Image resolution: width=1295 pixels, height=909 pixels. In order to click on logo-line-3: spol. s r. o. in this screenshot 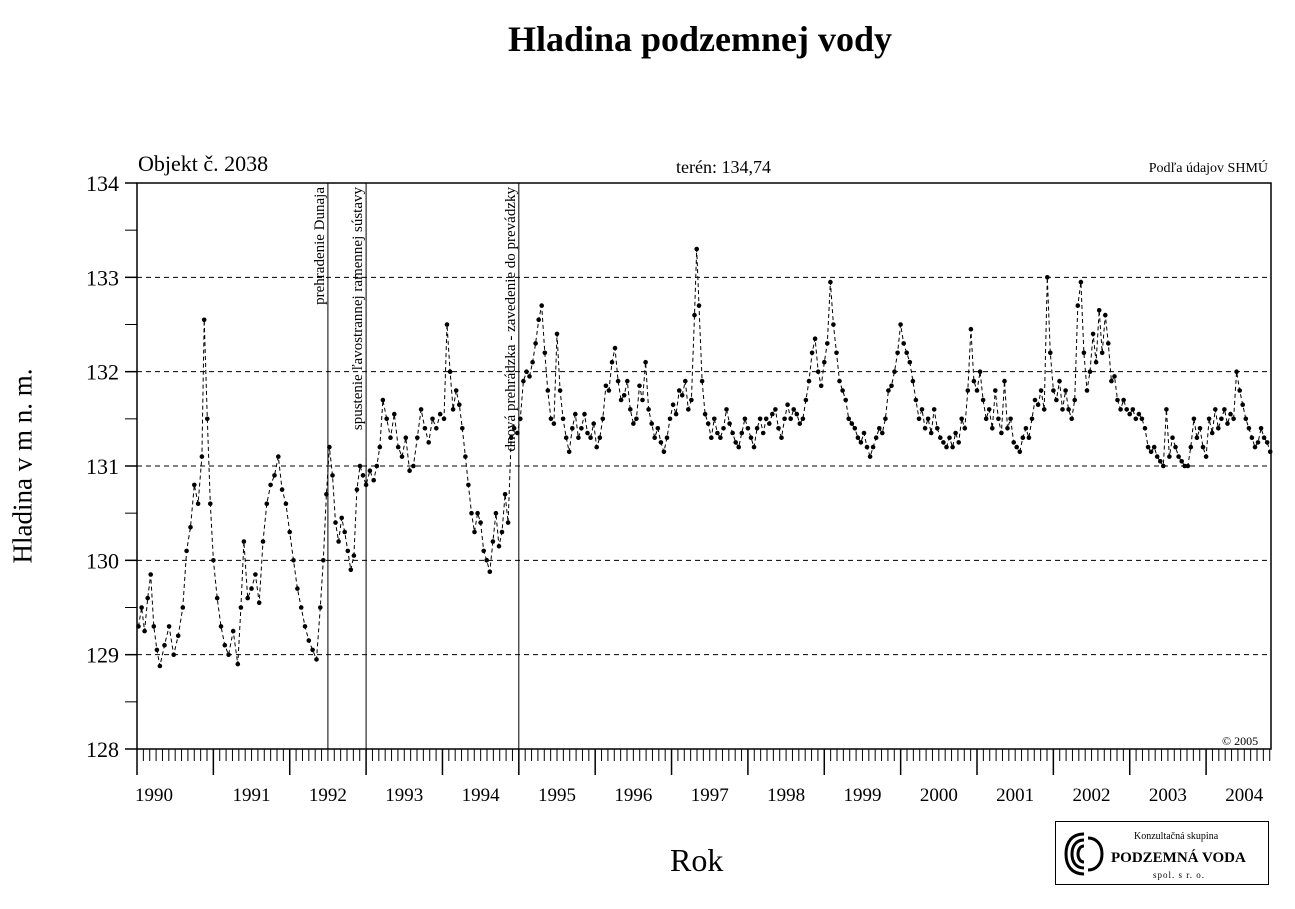, I will do `click(1179, 875)`.